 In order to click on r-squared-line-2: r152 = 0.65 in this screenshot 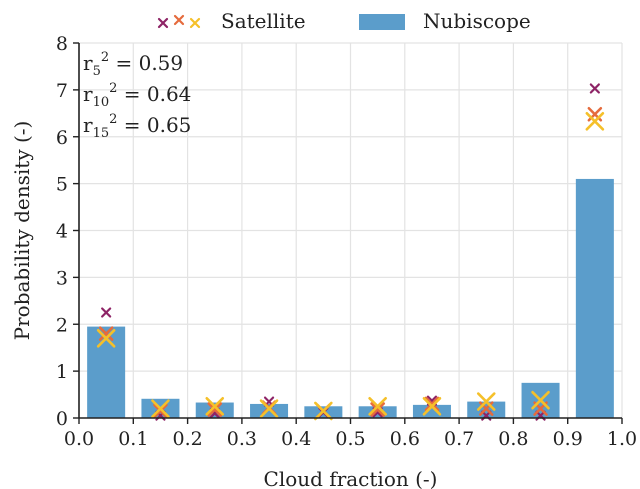, I will do `click(137, 126)`.